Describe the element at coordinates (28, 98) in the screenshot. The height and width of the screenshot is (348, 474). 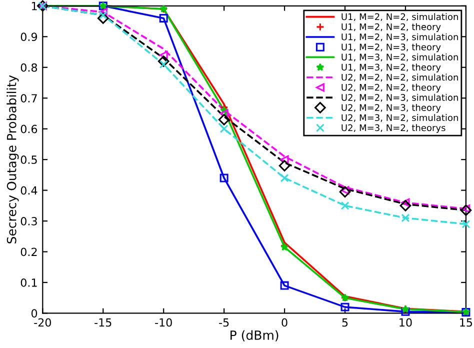
I see `y-tick-label: 0.7` at that location.